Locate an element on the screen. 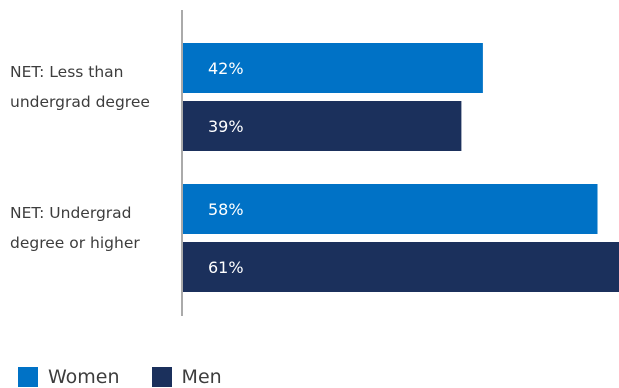 Image resolution: width=619 pixels, height=388 pixels. legend-label-men: Men is located at coordinates (201, 377).